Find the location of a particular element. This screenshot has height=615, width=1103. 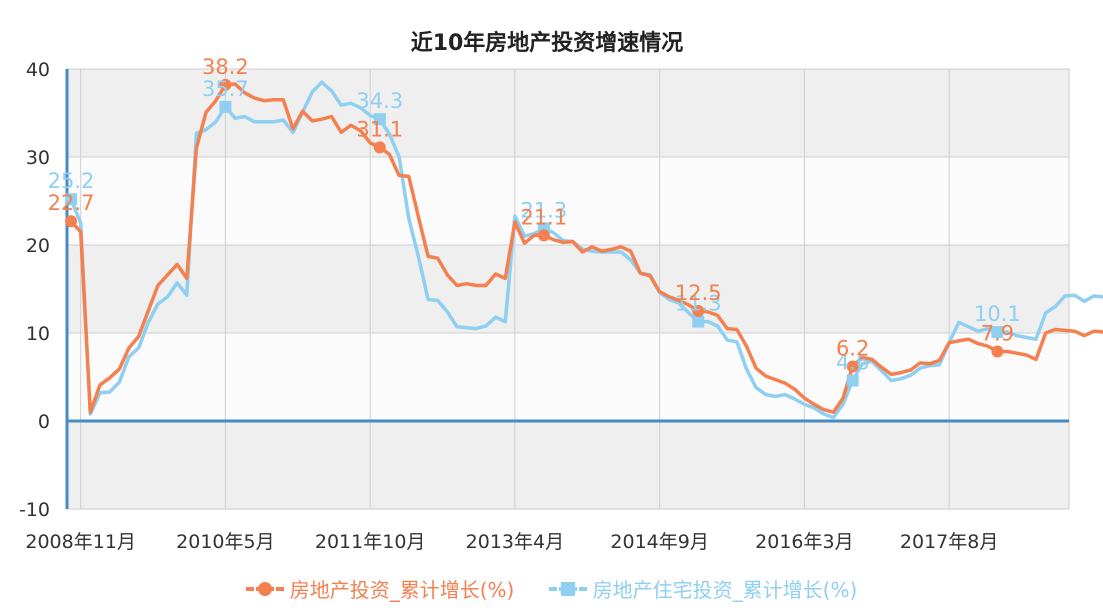

x-tick-label: 2016年3月 is located at coordinates (804, 542).